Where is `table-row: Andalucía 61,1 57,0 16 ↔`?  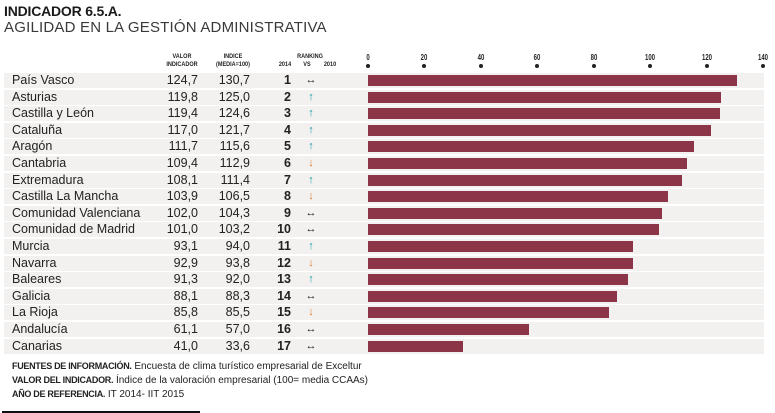
table-row: Andalucía 61,1 57,0 16 ↔ is located at coordinates (384, 329).